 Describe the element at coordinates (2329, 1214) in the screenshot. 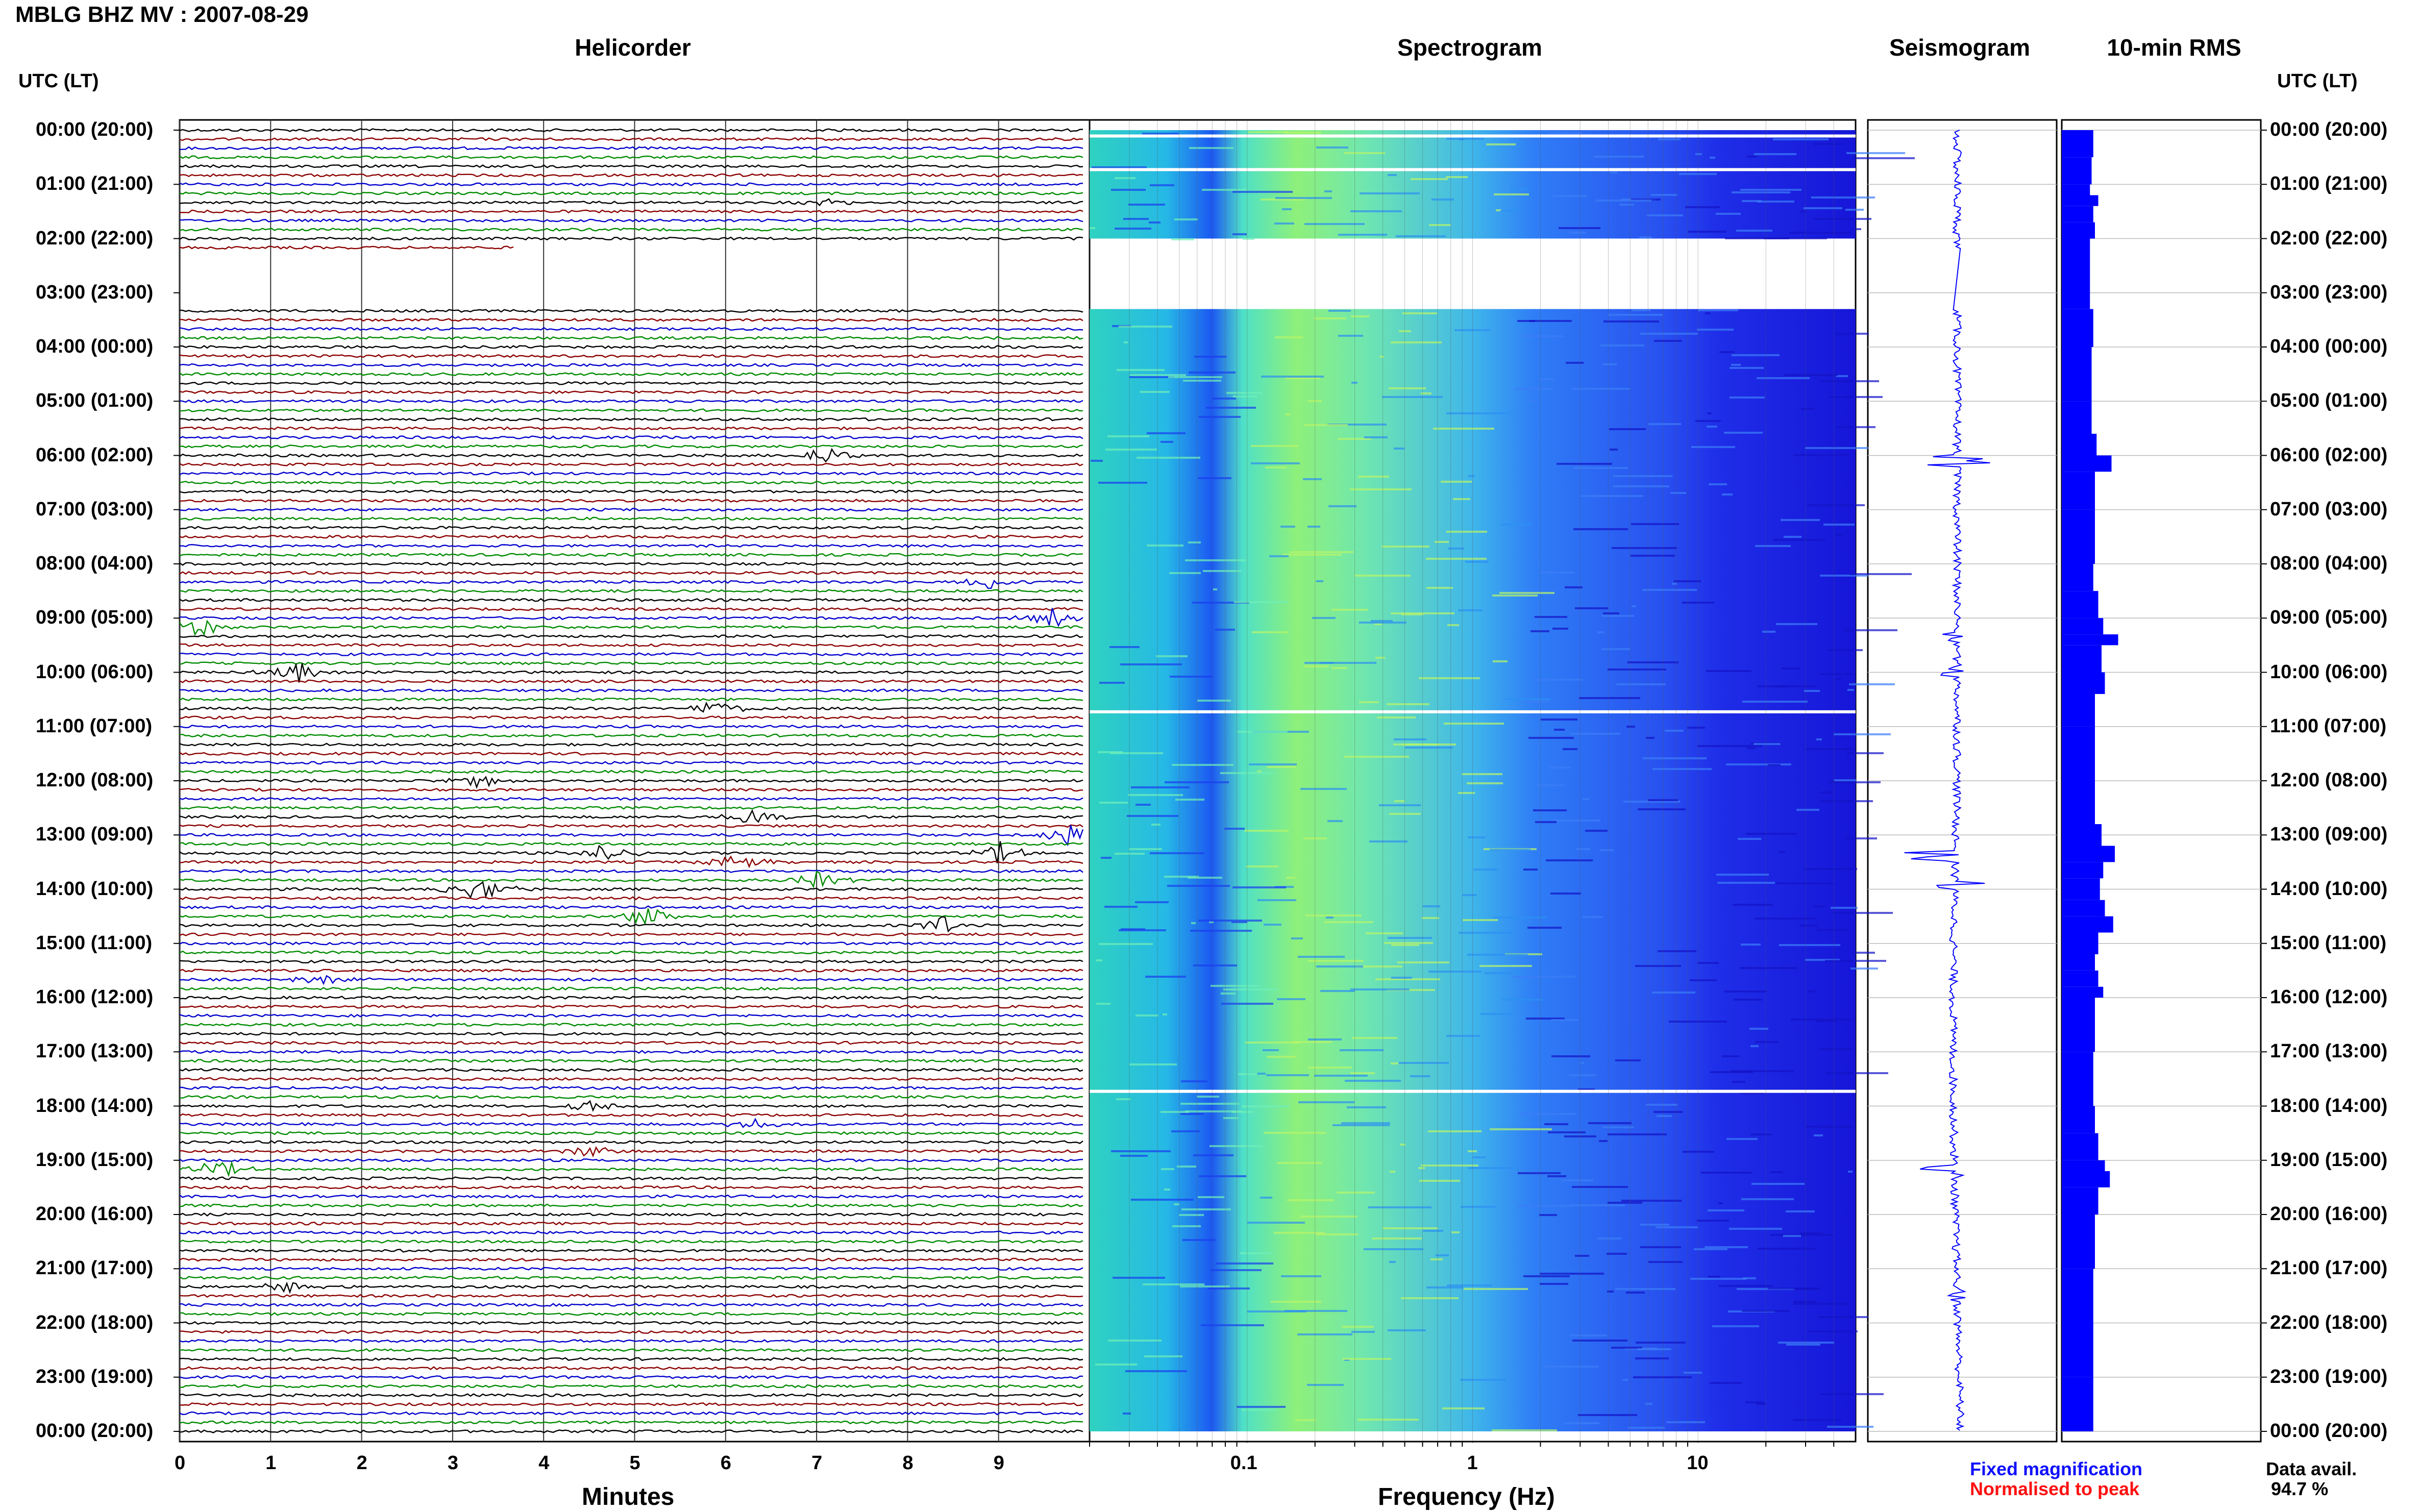

I see `right-time-label: 20:00 (16:00)` at that location.